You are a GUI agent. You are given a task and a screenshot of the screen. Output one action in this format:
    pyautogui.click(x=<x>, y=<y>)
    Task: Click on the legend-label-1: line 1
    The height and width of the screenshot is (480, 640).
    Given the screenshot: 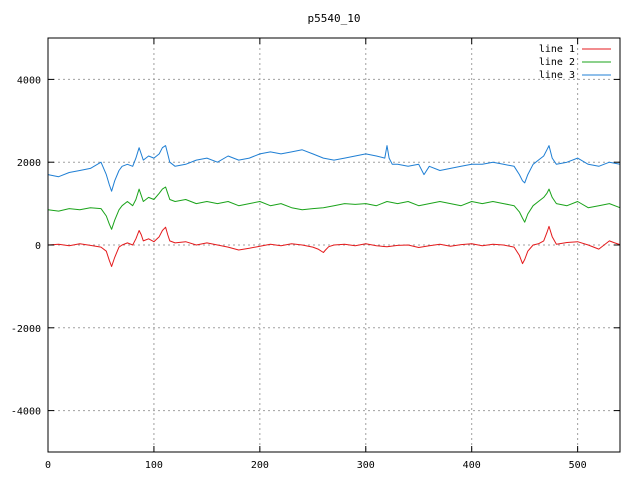 What is the action you would take?
    pyautogui.click(x=557, y=49)
    